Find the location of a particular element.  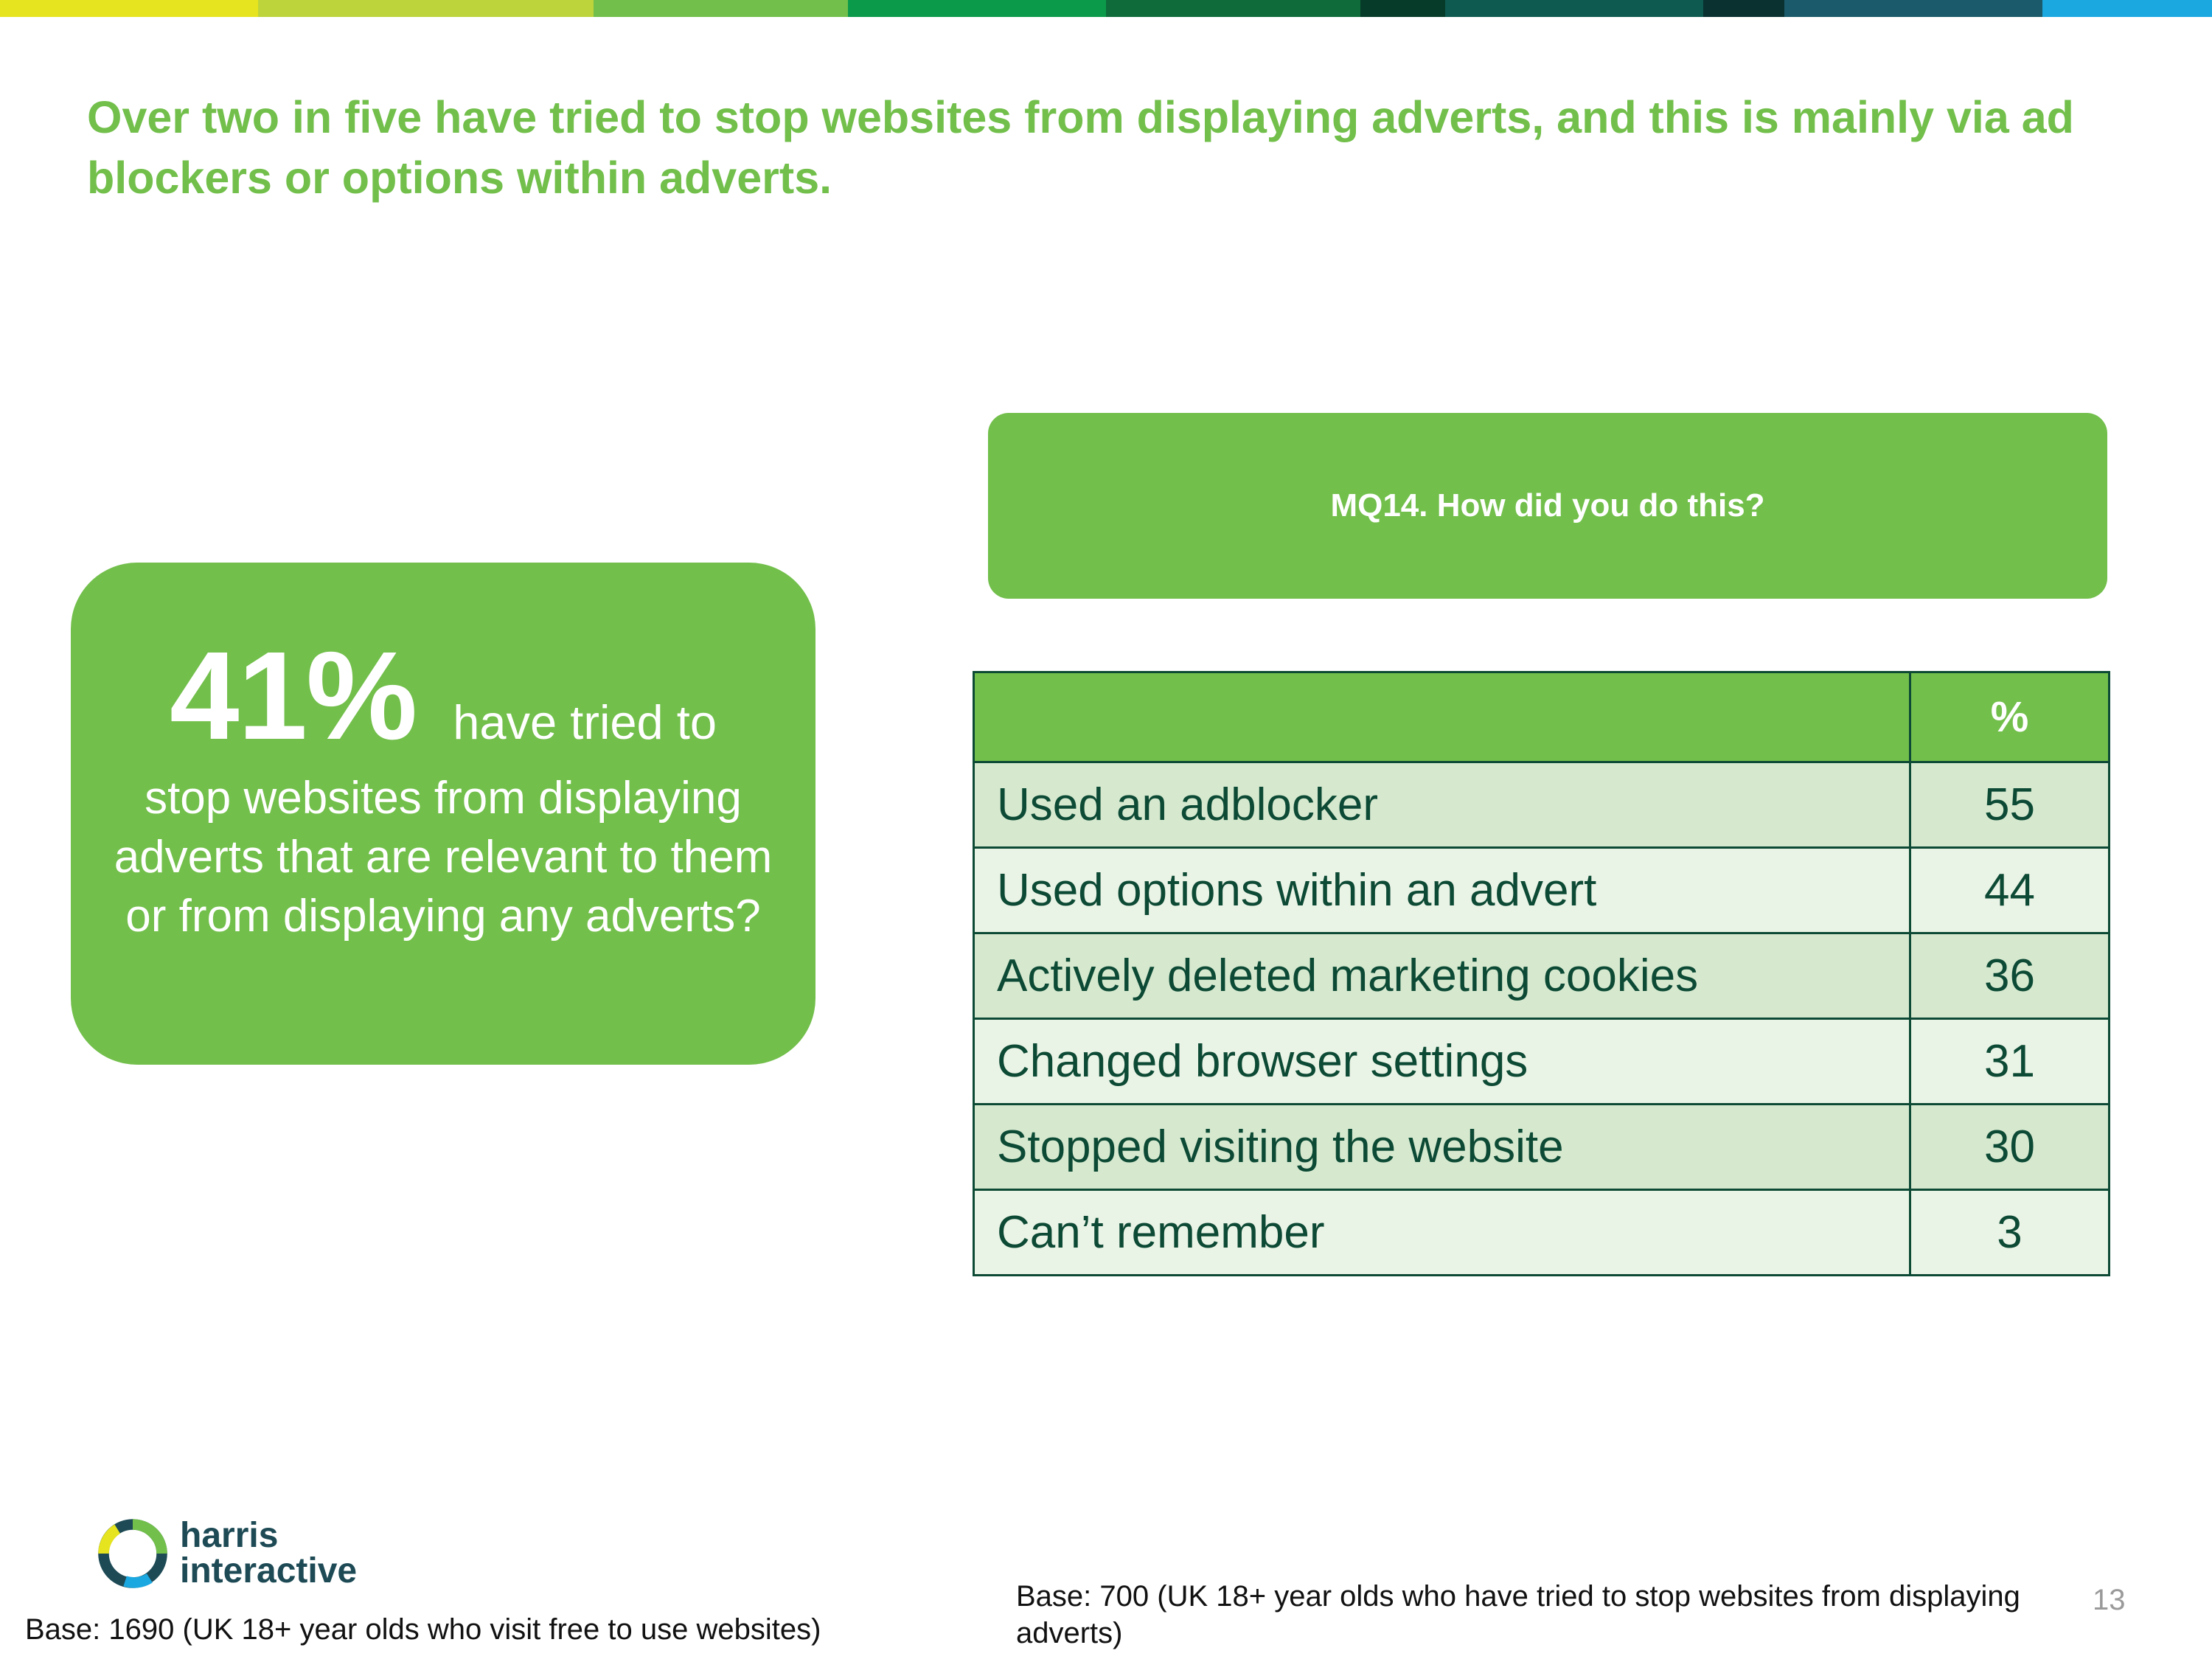

table-row: Used an adblocker 55 is located at coordinates (1541, 805).